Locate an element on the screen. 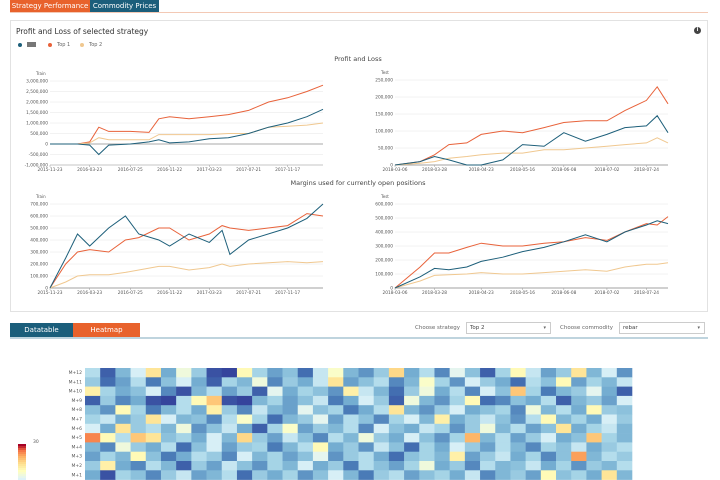 The image size is (720, 480). series-line-top2 is located at coordinates (531, 275).